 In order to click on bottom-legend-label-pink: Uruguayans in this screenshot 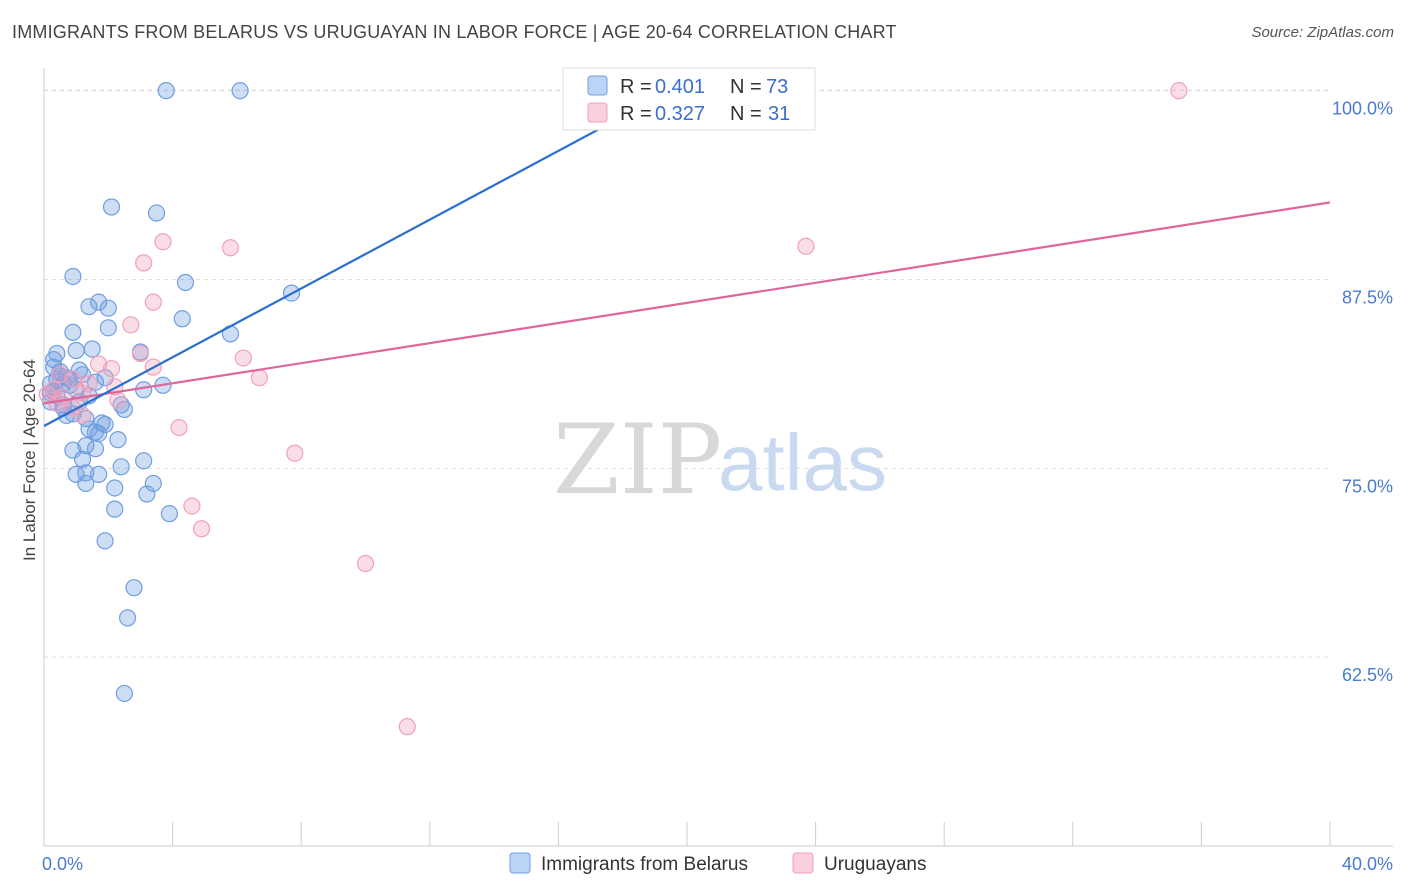, I will do `click(875, 864)`.